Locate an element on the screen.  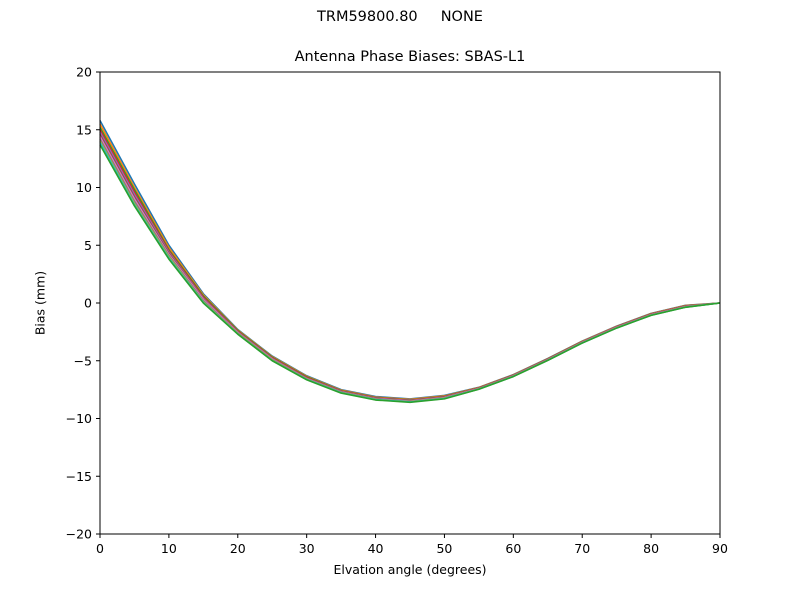
y-tick-label: 10 is located at coordinates (84, 187).